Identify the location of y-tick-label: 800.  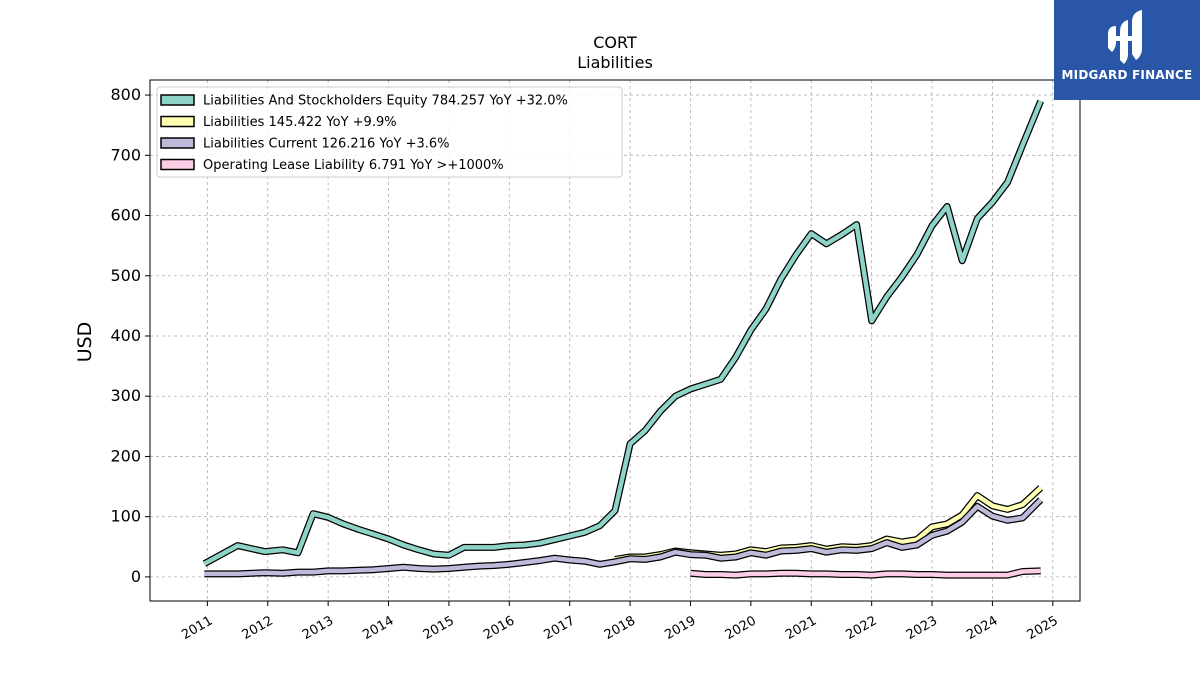
(125, 94).